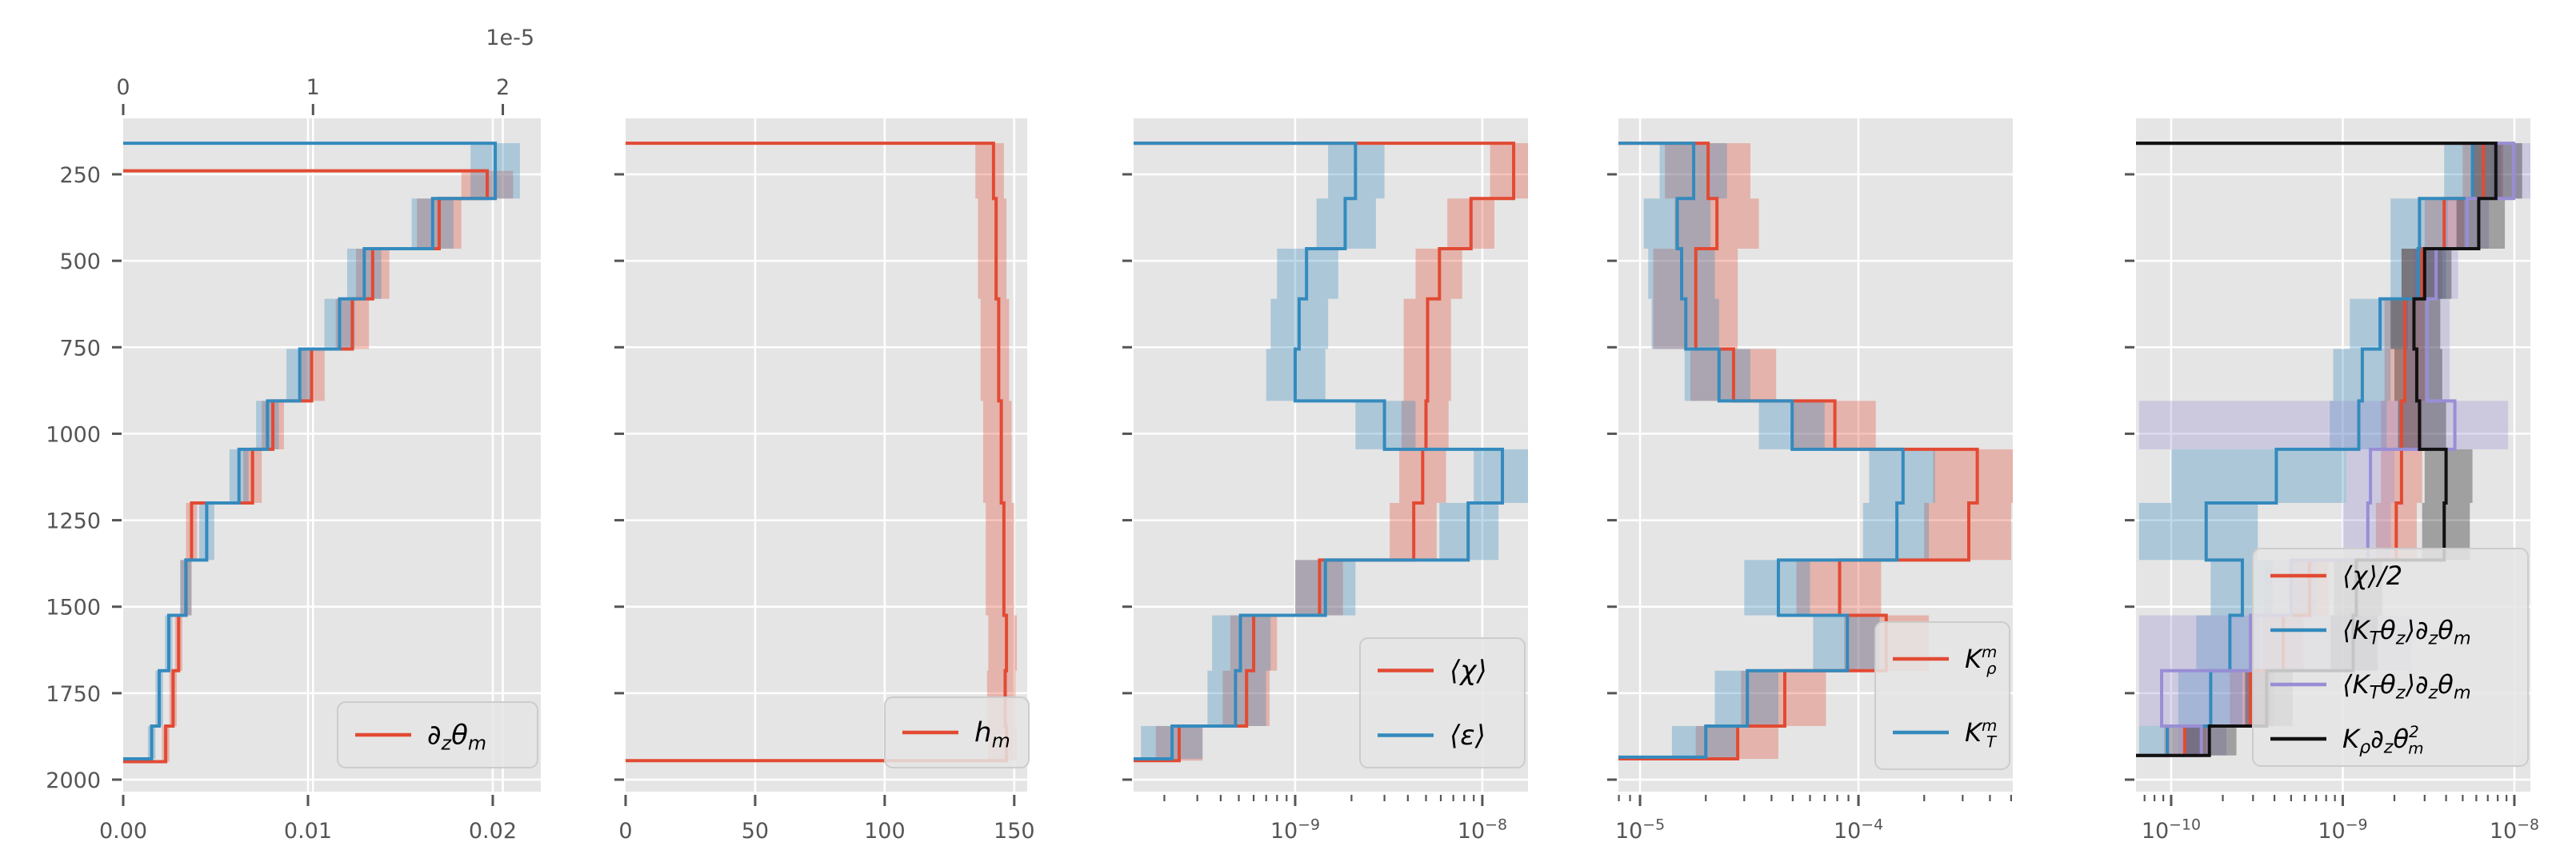  Describe the element at coordinates (1872, 825) in the screenshot. I see `text-run: −4` at that location.